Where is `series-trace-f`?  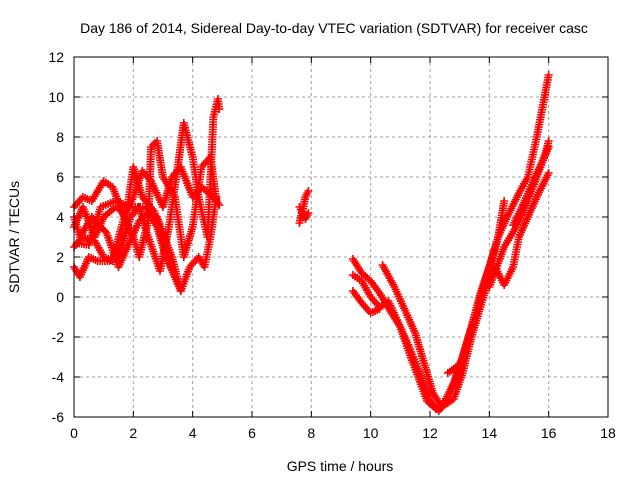 series-trace-f is located at coordinates (146, 244).